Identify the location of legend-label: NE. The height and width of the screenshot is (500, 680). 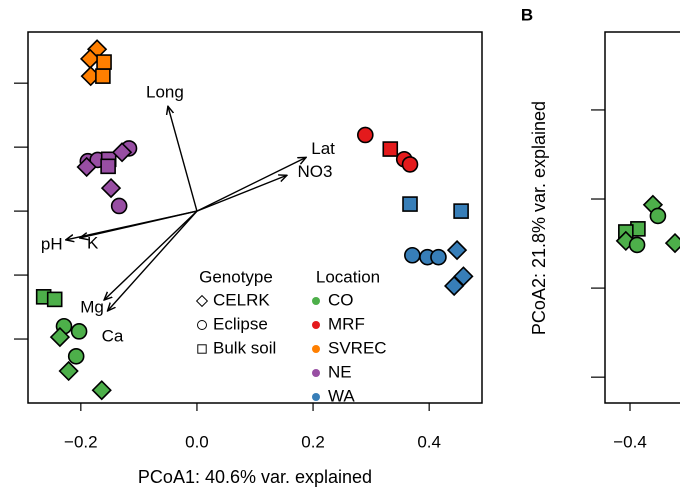
(340, 371).